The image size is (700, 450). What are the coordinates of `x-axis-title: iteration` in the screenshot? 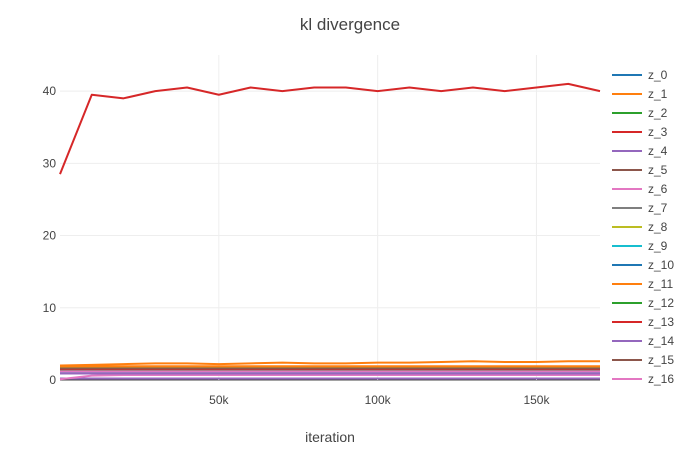 It's located at (330, 437).